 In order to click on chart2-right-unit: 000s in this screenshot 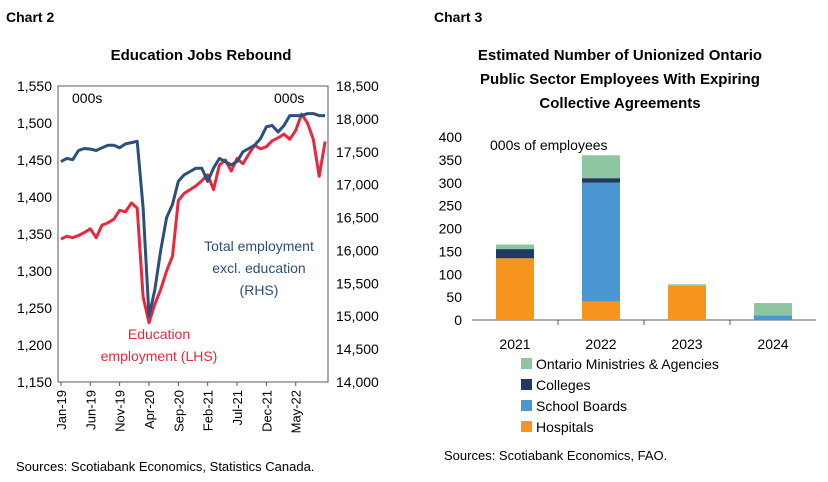, I will do `click(289, 98)`.